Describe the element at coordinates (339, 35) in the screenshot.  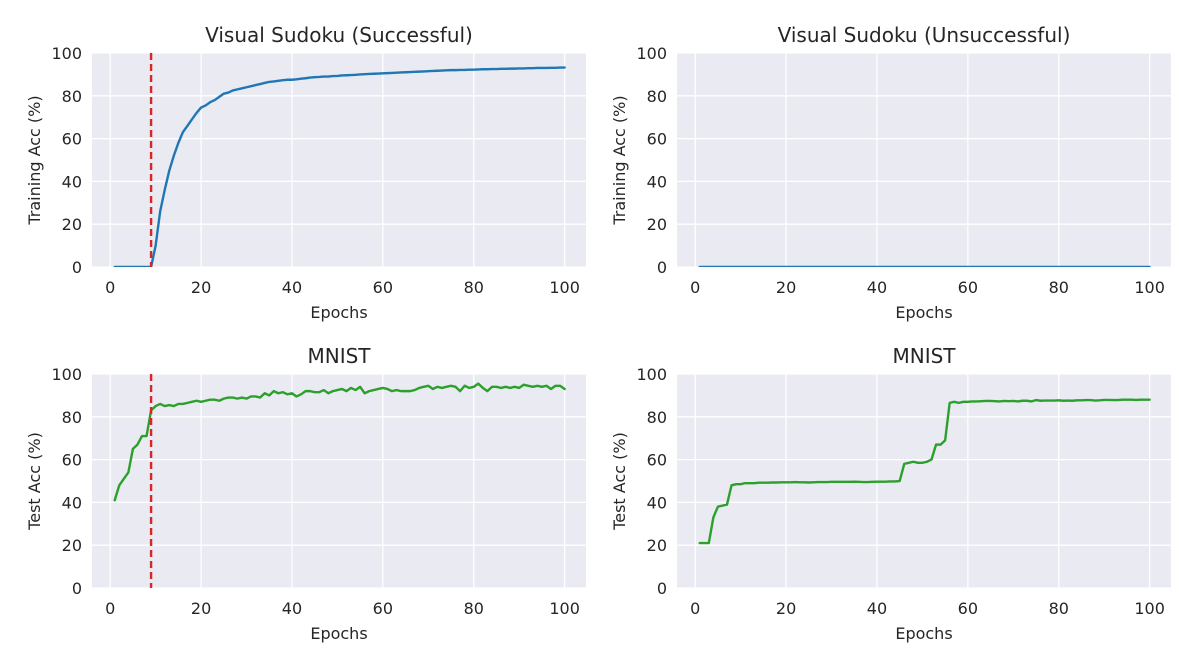
I see `chart-title: Visual Sudoku (Successful)` at that location.